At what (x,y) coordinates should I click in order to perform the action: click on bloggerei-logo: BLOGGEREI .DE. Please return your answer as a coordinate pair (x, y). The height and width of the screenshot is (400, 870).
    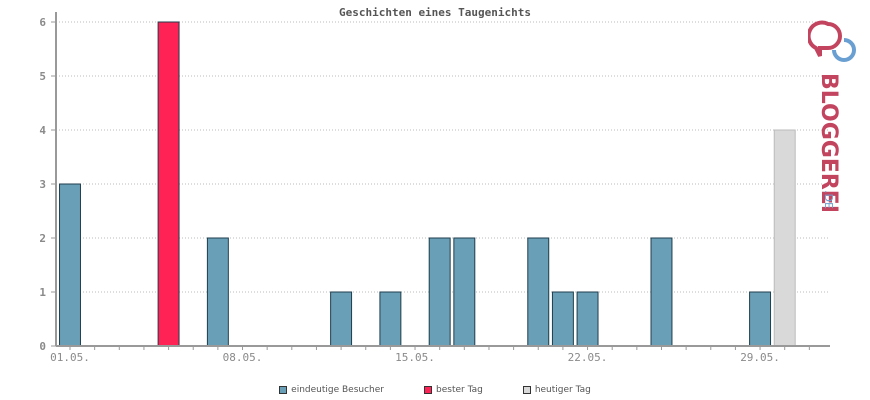
    Looking at the image, I should click on (838, 118).